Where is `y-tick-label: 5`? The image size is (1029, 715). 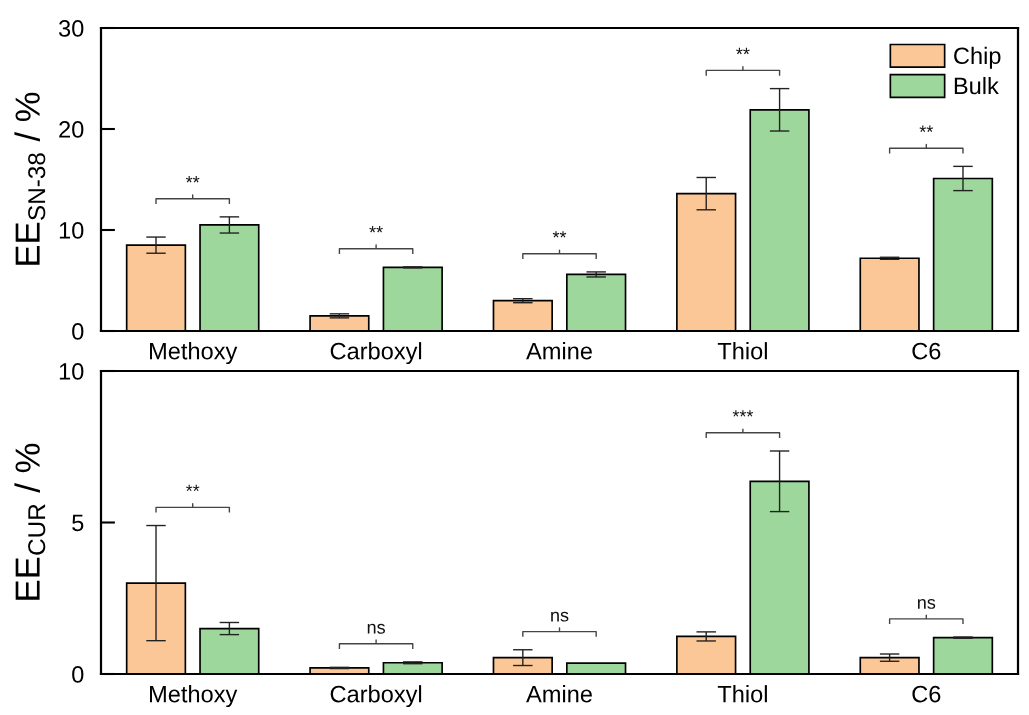
y-tick-label: 5 is located at coordinates (78, 523).